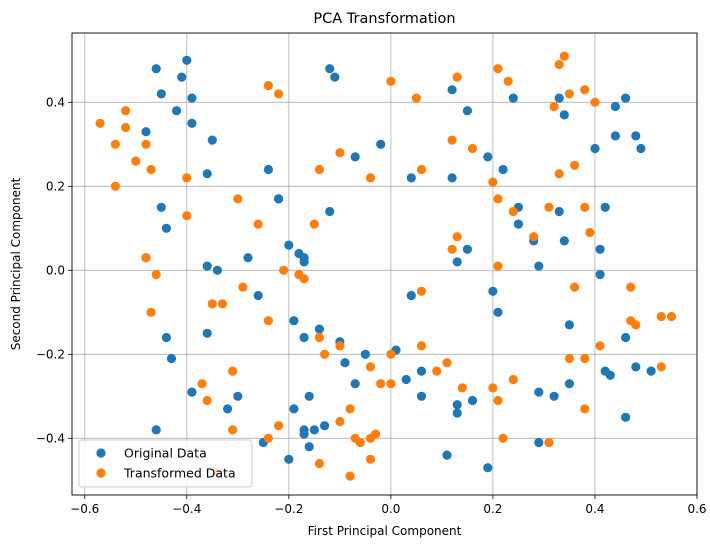  I want to click on legend-label: Transformed Data, so click(179, 473).